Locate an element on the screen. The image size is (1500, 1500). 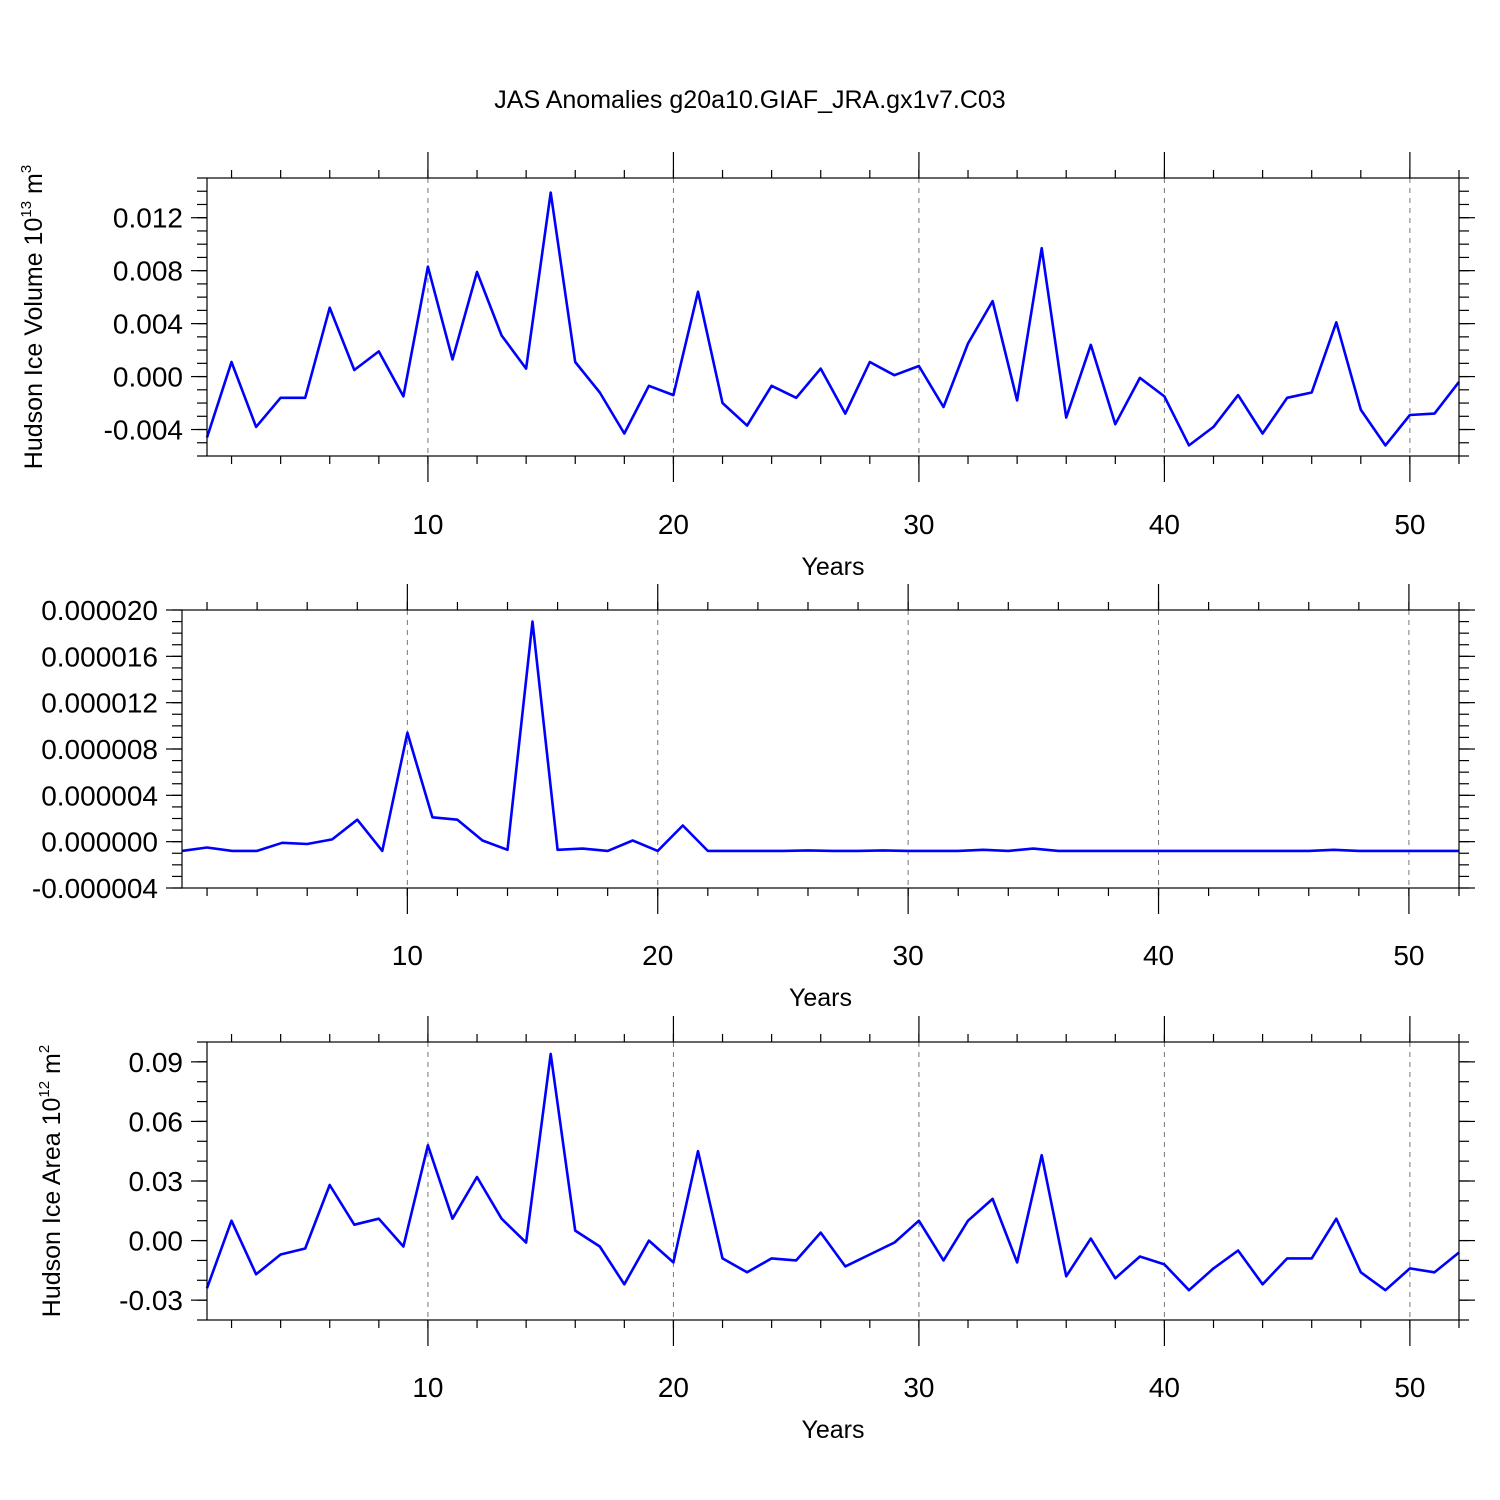
y-tick-label: 0.008 is located at coordinates (148, 271).